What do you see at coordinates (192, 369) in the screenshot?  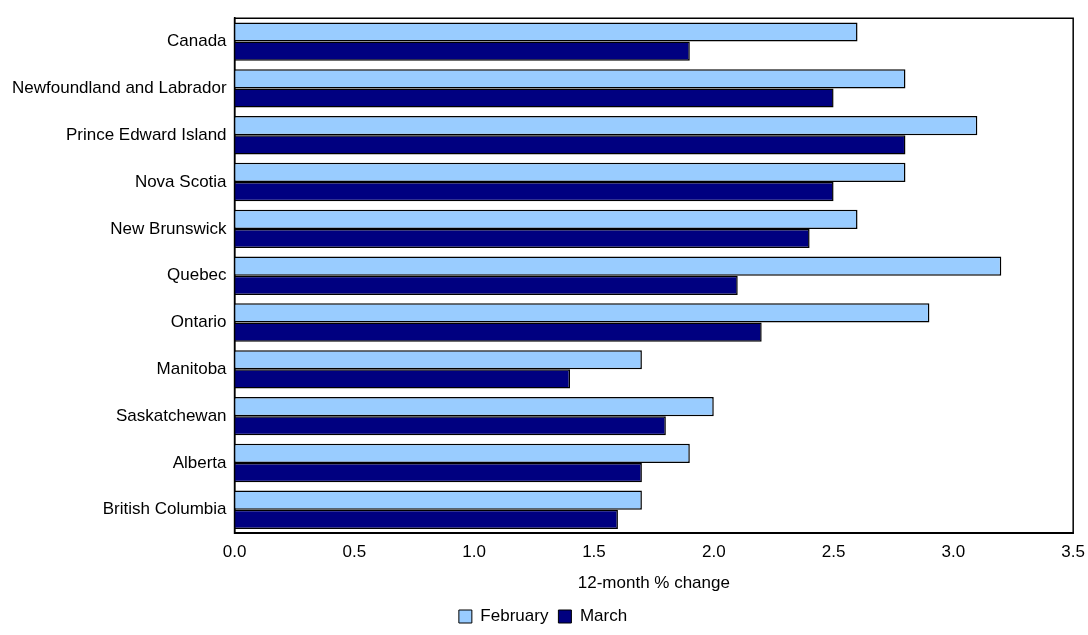 I see `y-tick-label: Manitoba` at bounding box center [192, 369].